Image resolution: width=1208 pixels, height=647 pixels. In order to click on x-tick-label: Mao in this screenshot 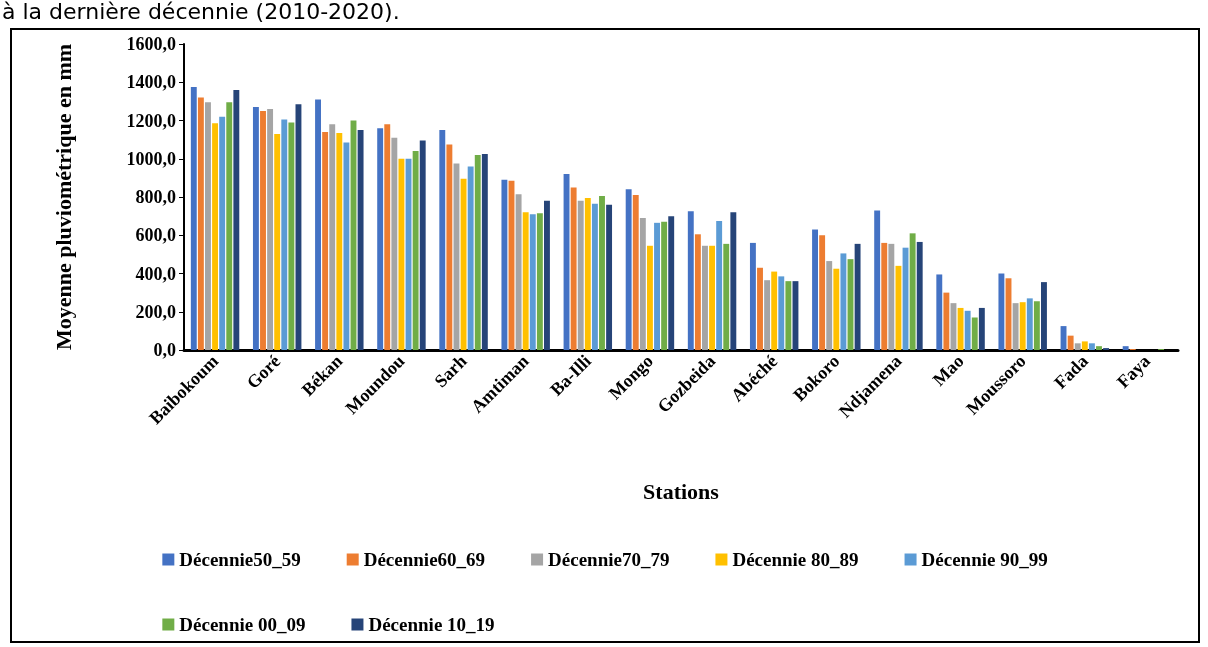, I will do `click(948, 370)`.